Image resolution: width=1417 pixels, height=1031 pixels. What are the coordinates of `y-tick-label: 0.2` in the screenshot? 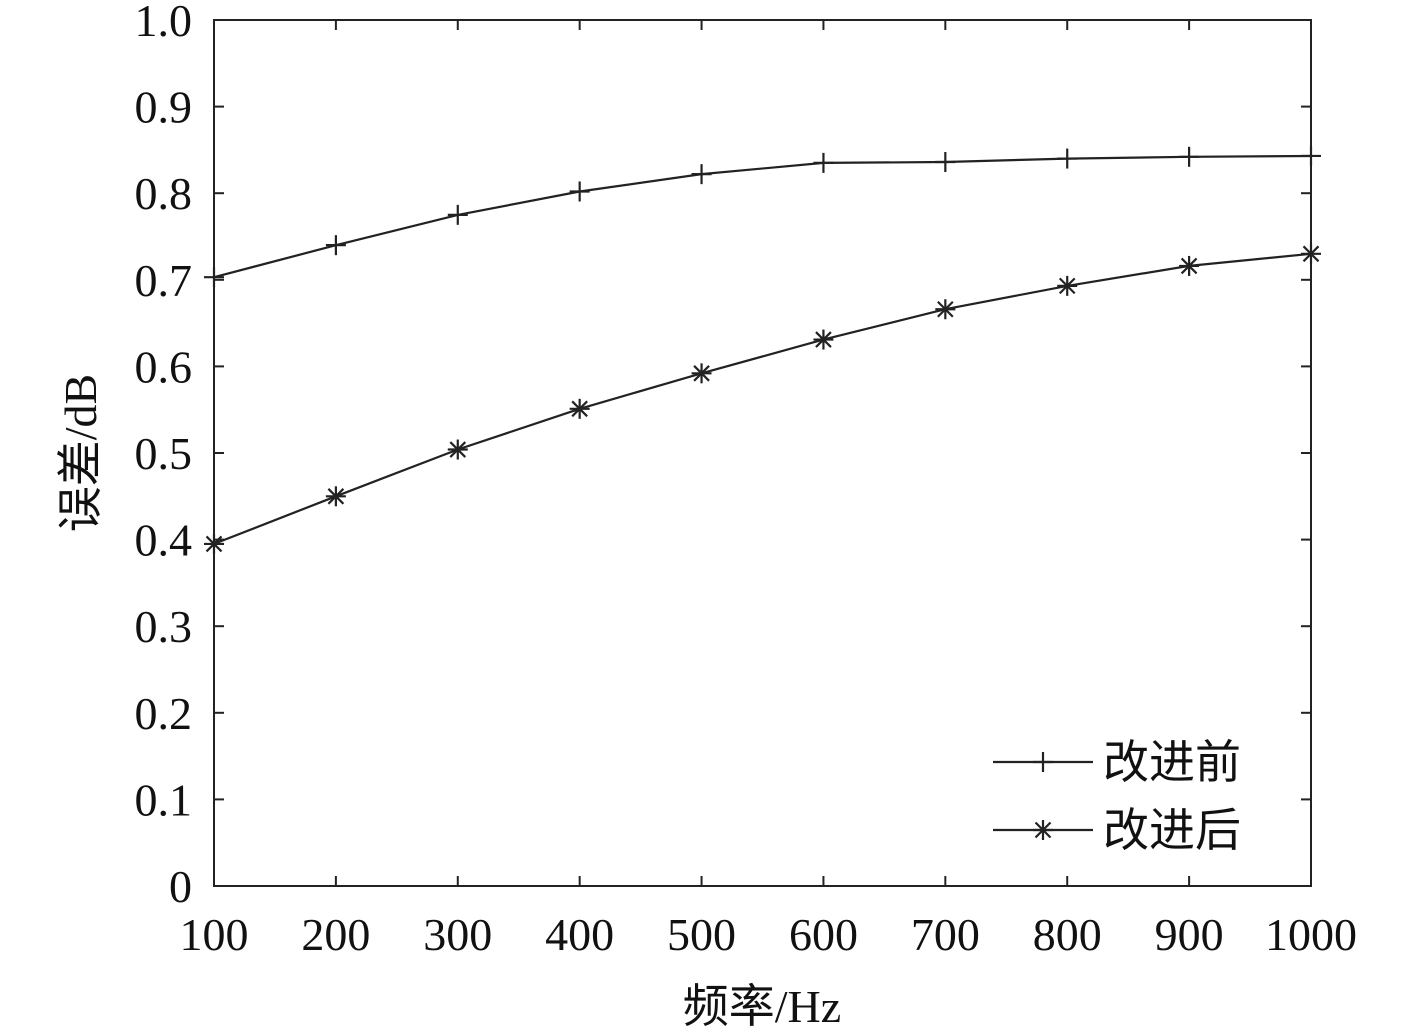 It's located at (164, 713).